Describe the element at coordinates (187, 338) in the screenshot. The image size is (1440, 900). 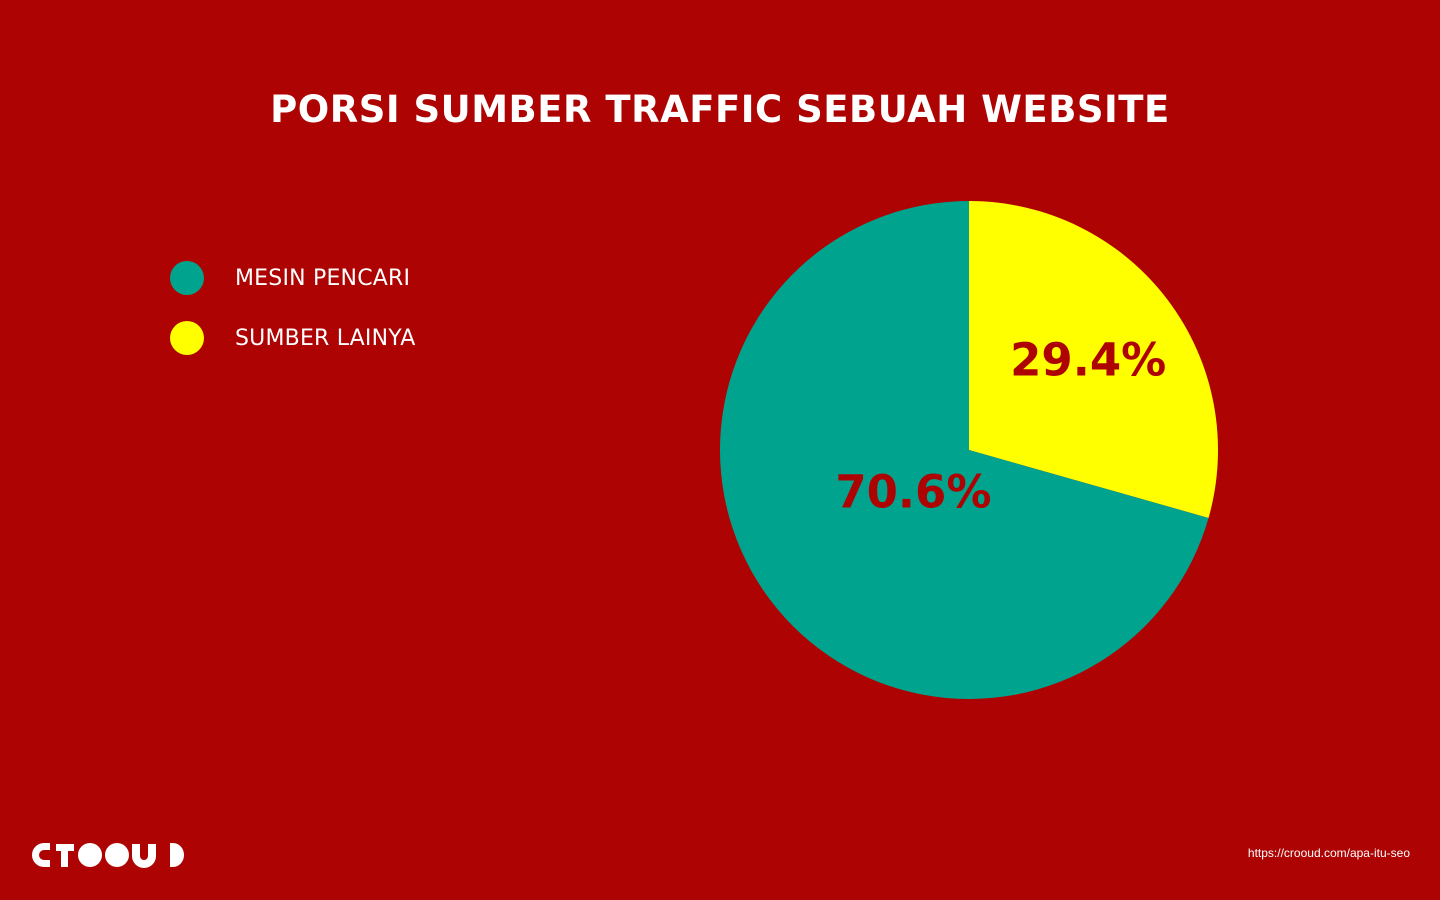
I see `legend-swatch-sumber-lainya` at that location.